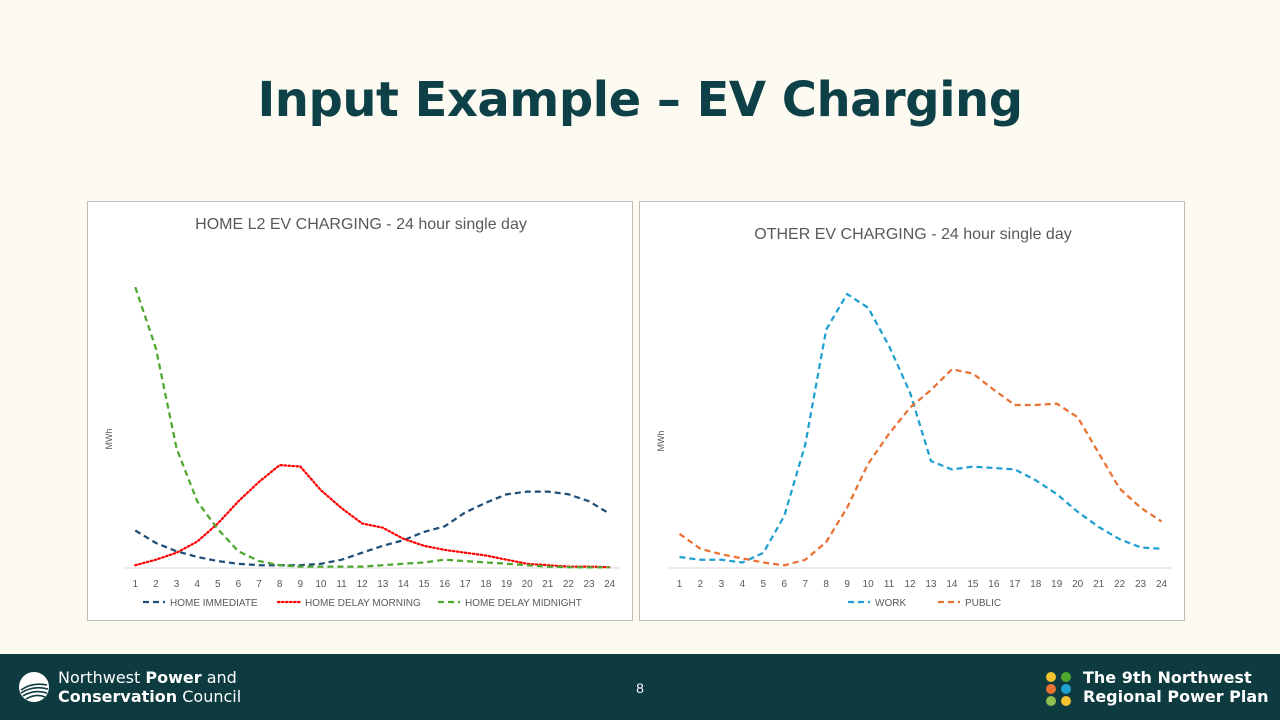 The height and width of the screenshot is (720, 1280). I want to click on nwpcc-name-bold: Power, so click(173, 677).